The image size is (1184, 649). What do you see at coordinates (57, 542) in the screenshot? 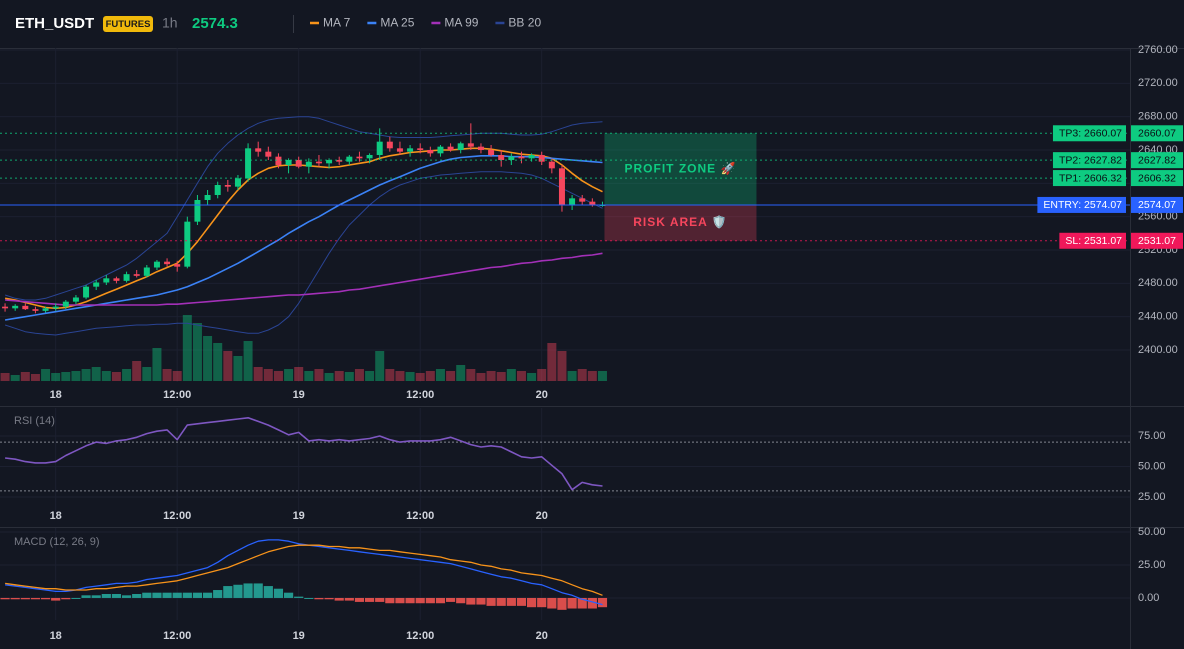
I see `panel-title: MACD (12, 26, 9)` at bounding box center [57, 542].